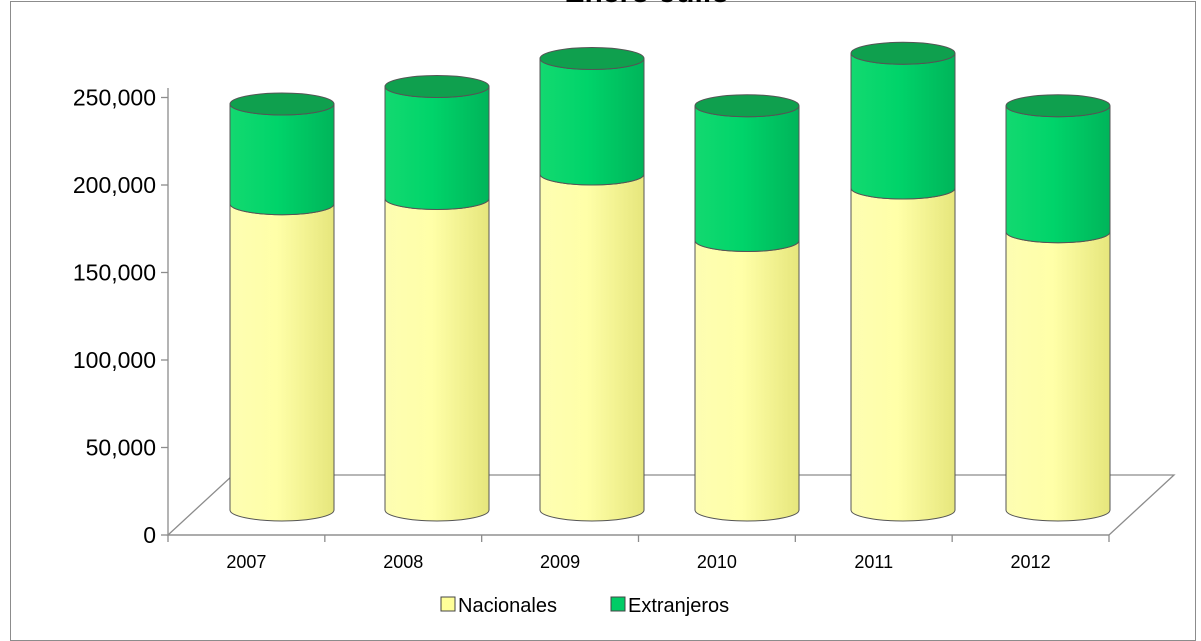 The image size is (1201, 641). What do you see at coordinates (149, 535) in the screenshot?
I see `y-tick-label: 0` at bounding box center [149, 535].